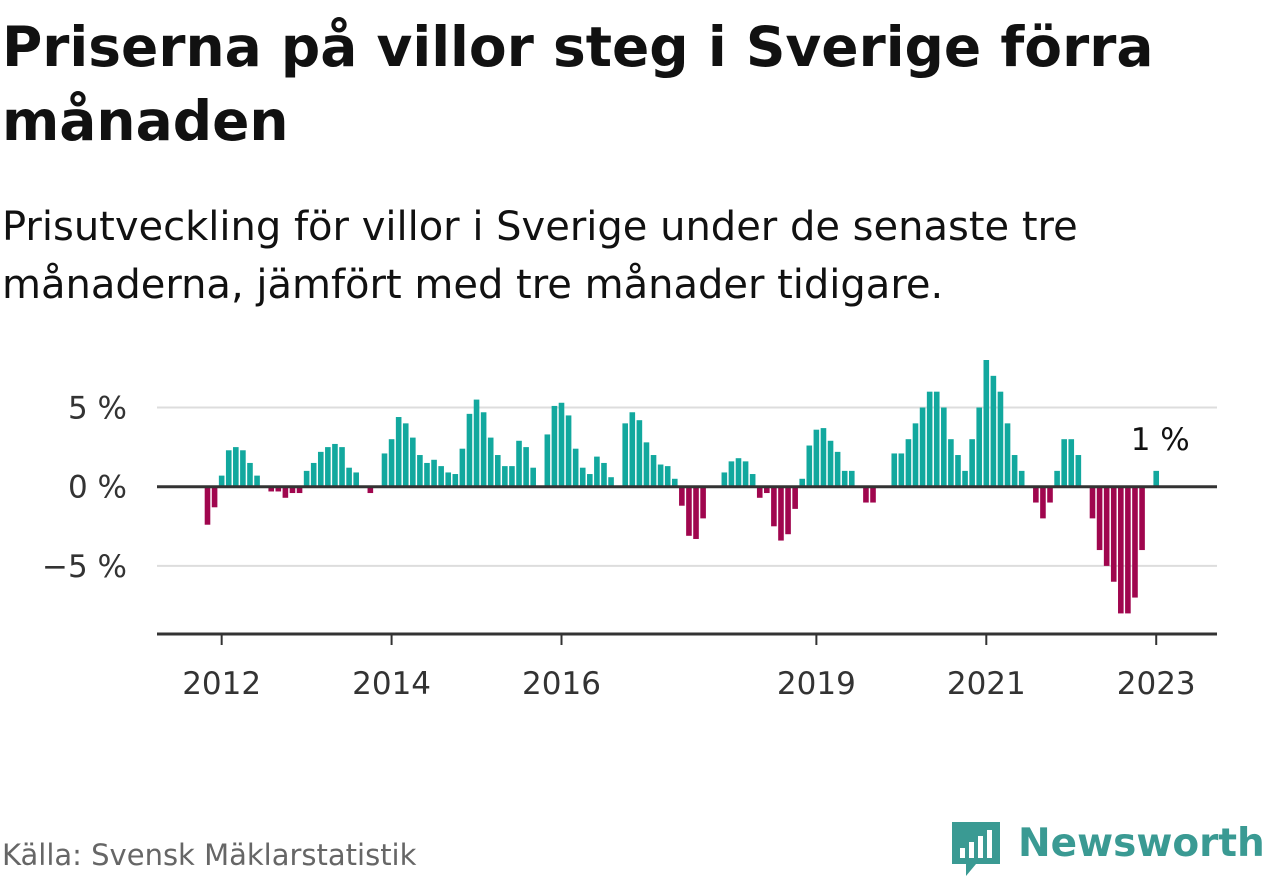  Describe the element at coordinates (986, 684) in the screenshot. I see `x-tick-label: 2021` at that location.